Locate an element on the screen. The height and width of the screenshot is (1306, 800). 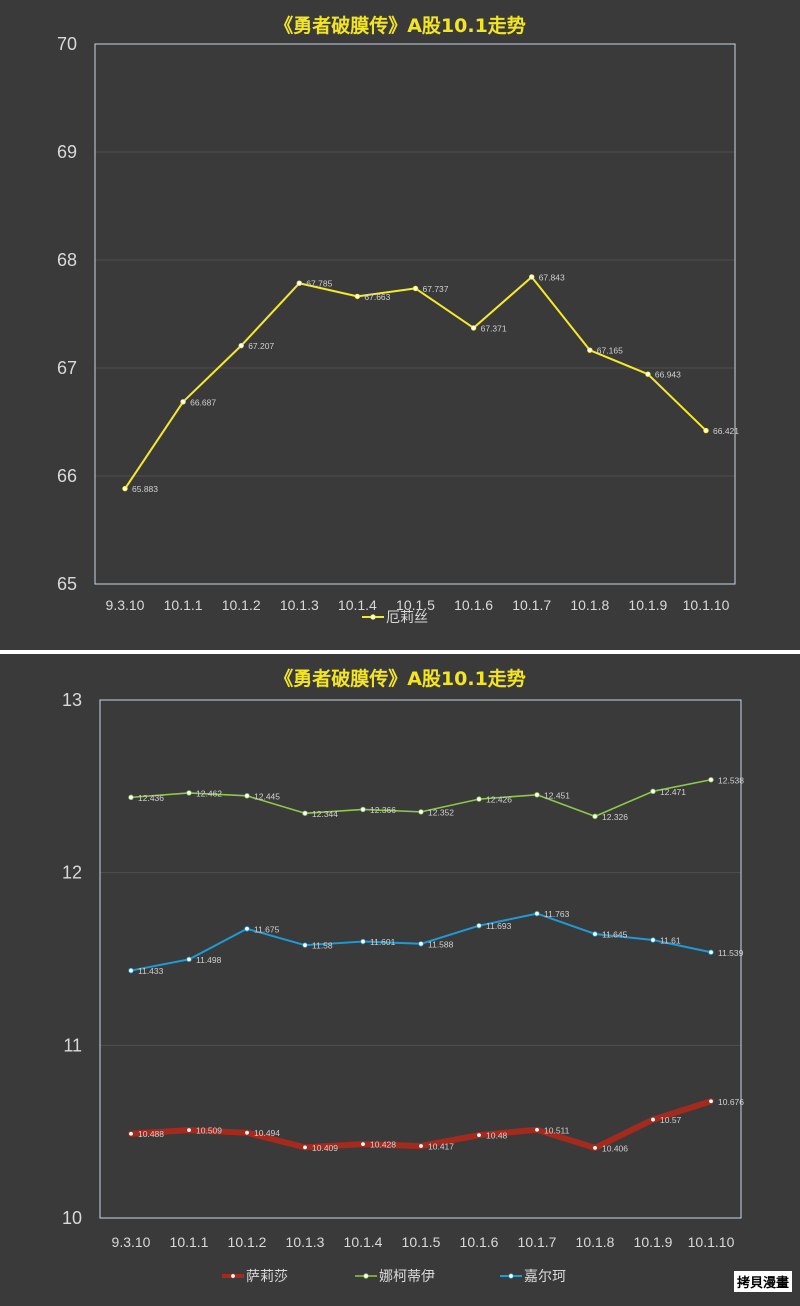
x-tick-label: 10.1.10 is located at coordinates (706, 605).